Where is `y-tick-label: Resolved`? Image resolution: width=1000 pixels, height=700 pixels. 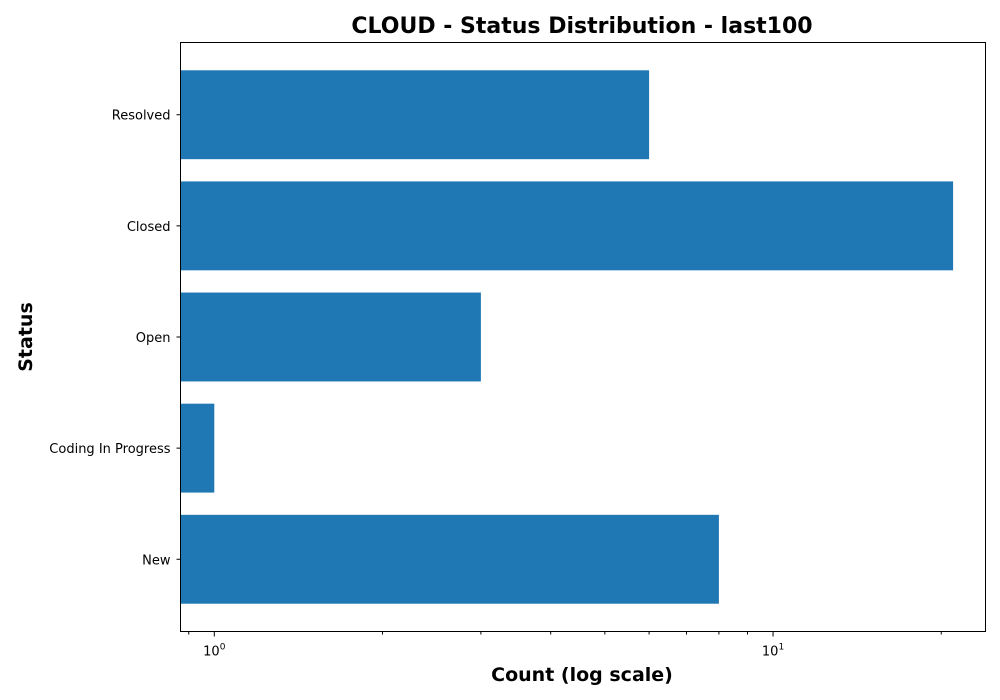
y-tick-label: Resolved is located at coordinates (141, 116).